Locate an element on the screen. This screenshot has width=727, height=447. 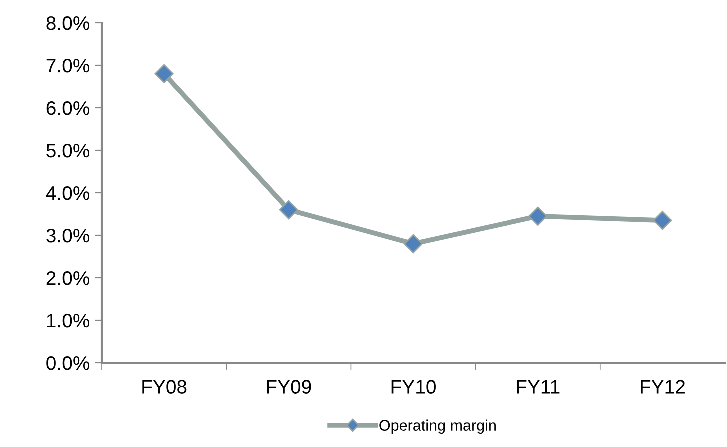
y-tick-label: 2.0% is located at coordinates (68, 278).